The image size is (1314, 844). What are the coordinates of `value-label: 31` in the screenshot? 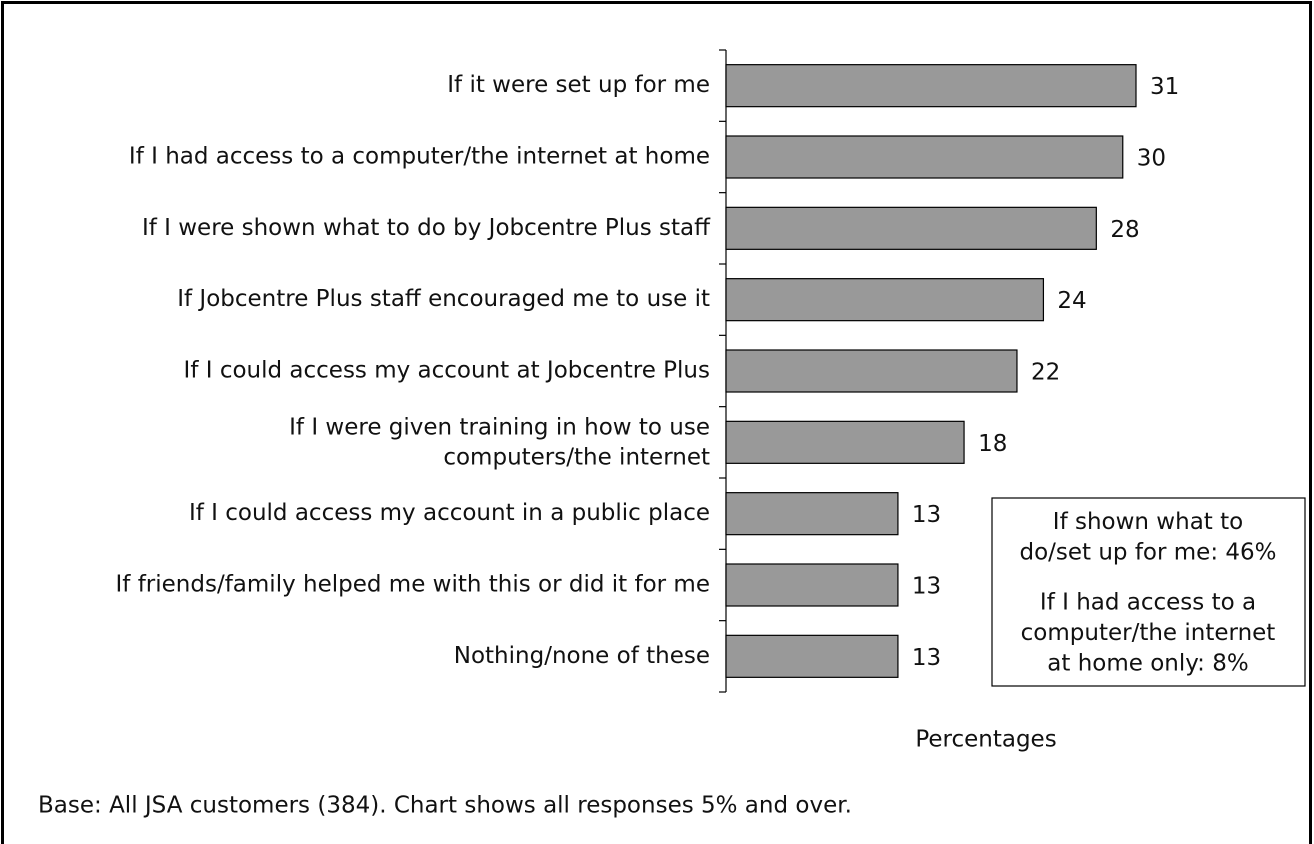 It's located at (1164, 87).